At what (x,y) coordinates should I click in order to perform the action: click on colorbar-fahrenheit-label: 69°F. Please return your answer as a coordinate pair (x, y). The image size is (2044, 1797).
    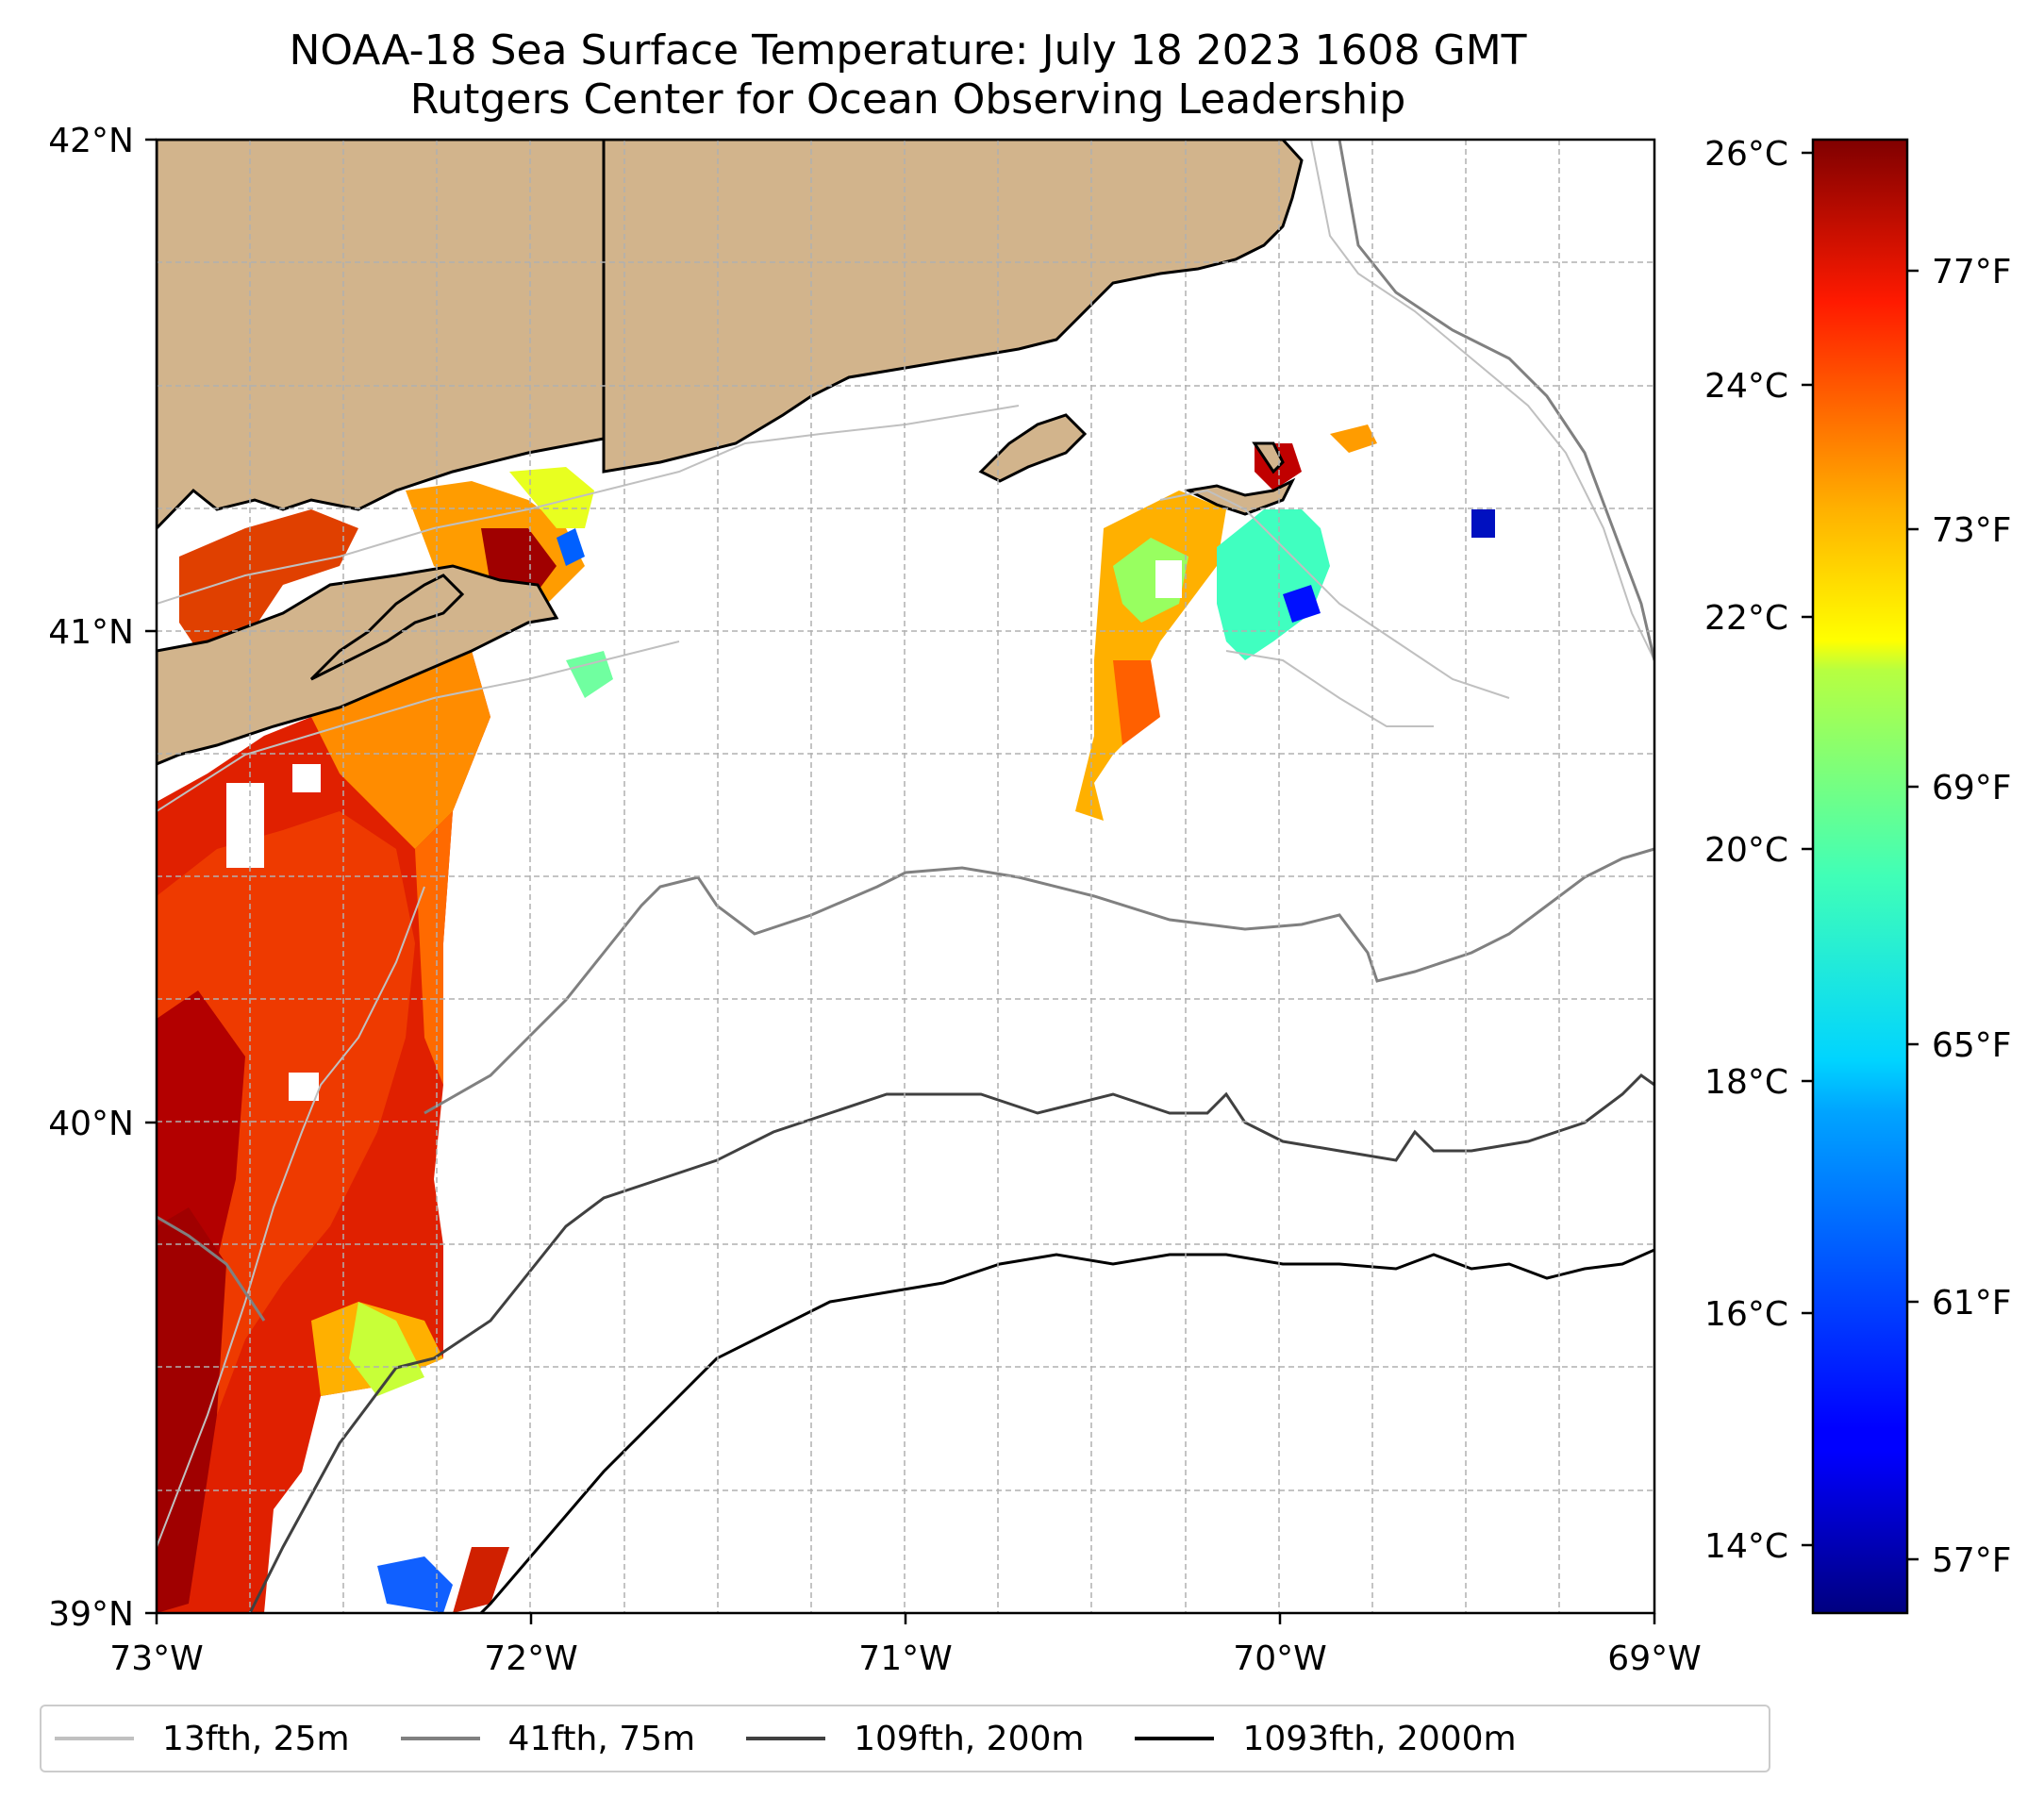
    Looking at the image, I should click on (1972, 788).